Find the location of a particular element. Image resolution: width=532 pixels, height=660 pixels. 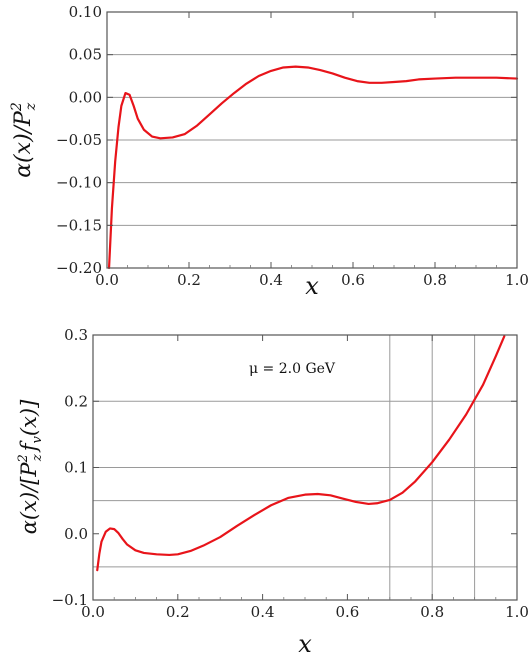

ylabel-part-arg: (x)] is located at coordinates (29, 417).